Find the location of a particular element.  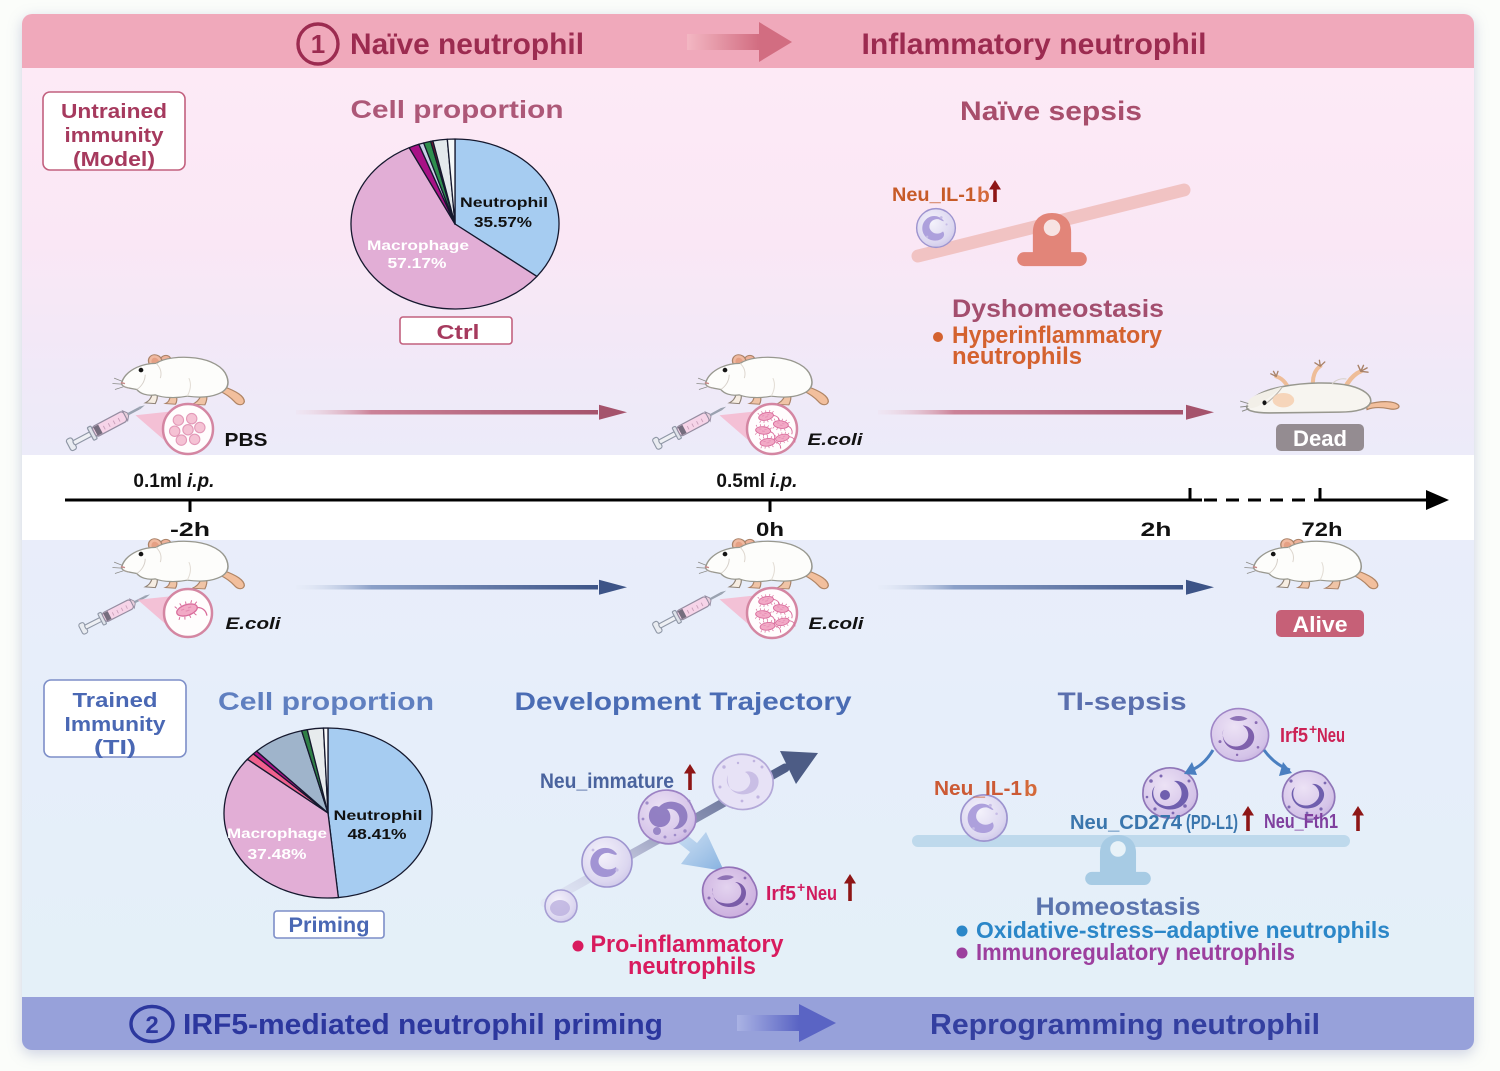

svg-text: (PD-L1) is located at coordinates (1212, 823).